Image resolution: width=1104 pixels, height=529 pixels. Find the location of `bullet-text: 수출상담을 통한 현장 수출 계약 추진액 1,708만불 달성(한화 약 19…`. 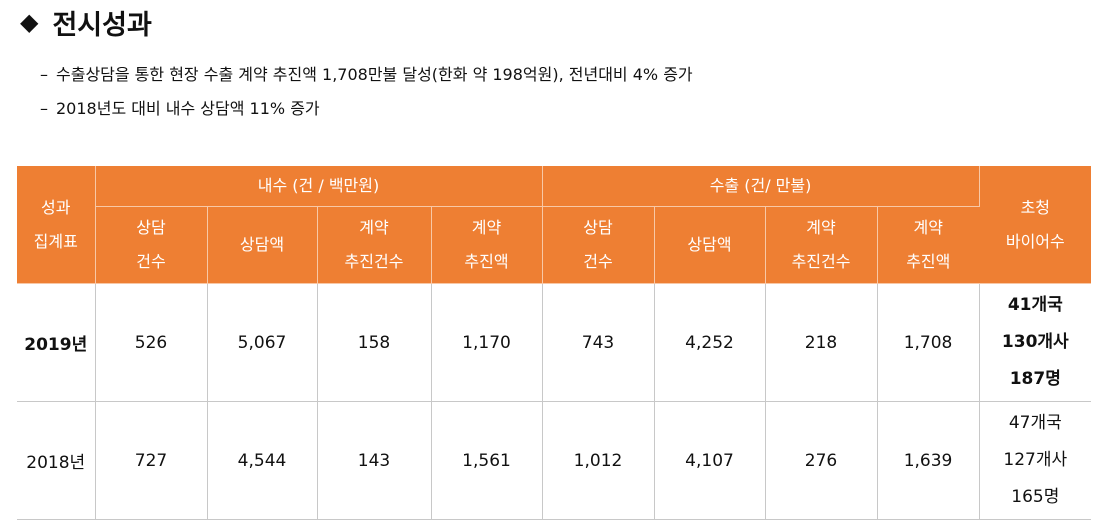

bullet-text: 수출상담을 통한 현장 수출 계약 추진액 1,708만불 달성(한화 약 19… is located at coordinates (374, 74).